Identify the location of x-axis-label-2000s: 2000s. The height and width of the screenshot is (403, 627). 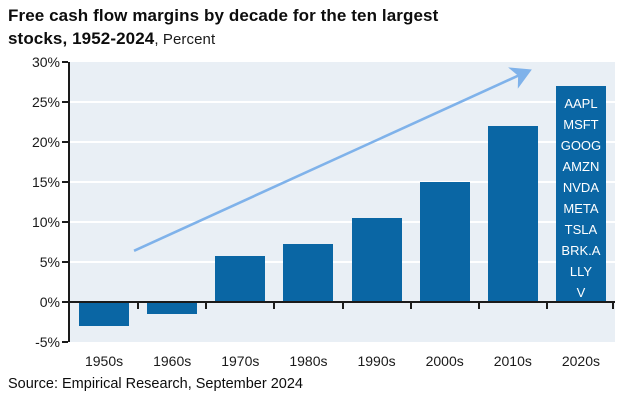
(444, 361).